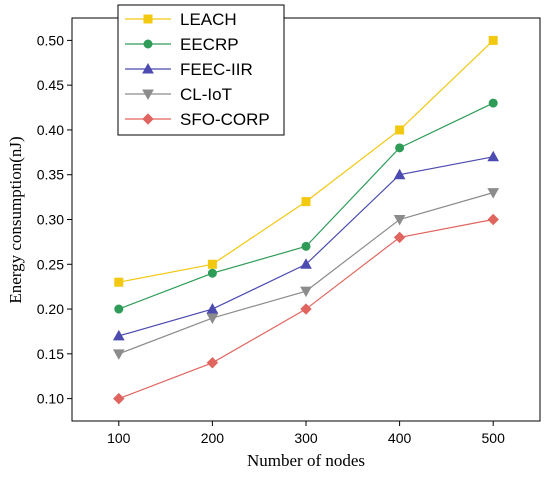  I want to click on legend-marker-cl-iot, so click(148, 95).